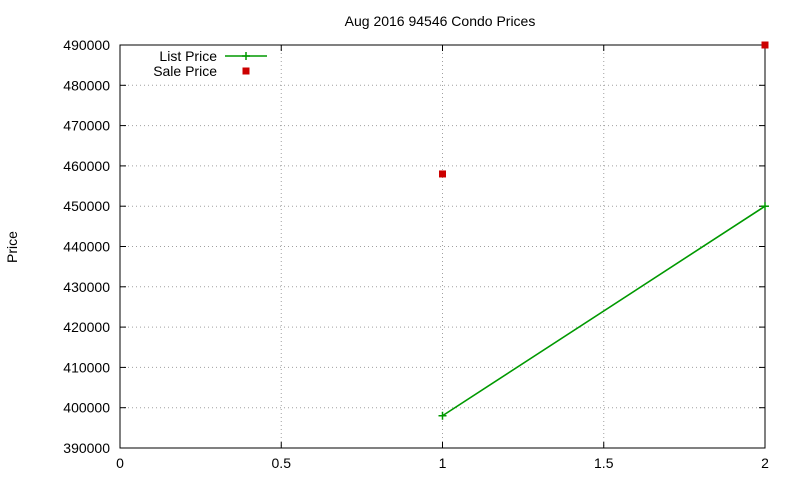 Image resolution: width=800 pixels, height=480 pixels. I want to click on legend-label: List Price, so click(188, 56).